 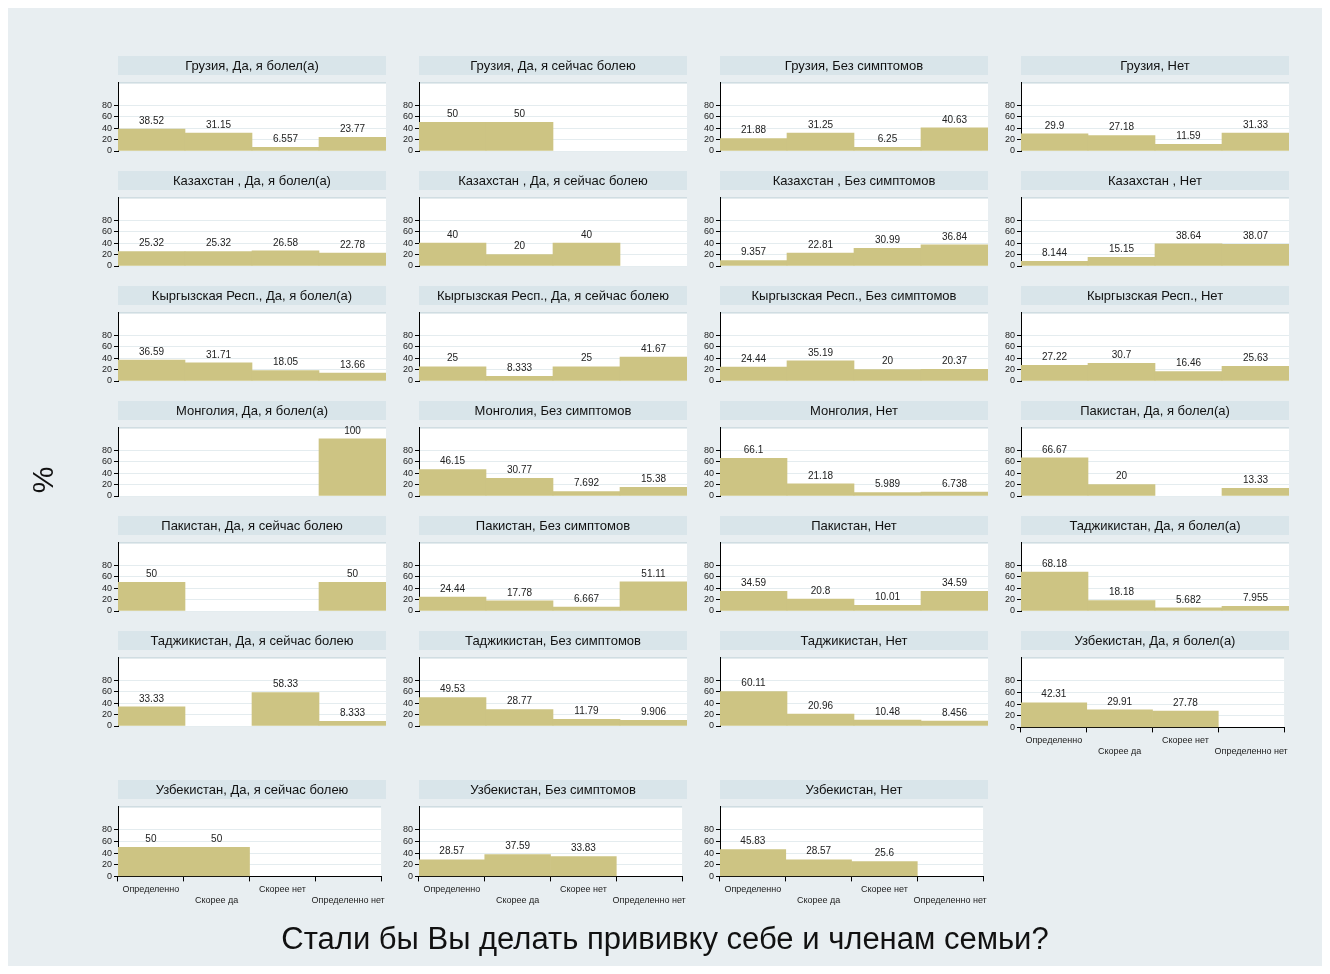 What do you see at coordinates (285, 684) in the screenshot?
I see `data-label: 58.33` at bounding box center [285, 684].